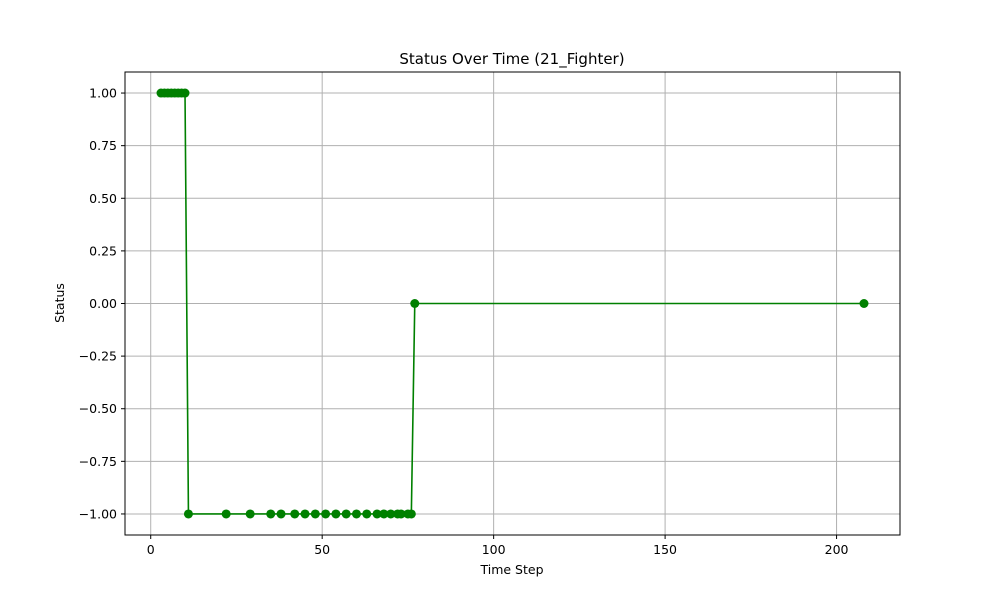  Describe the element at coordinates (322, 549) in the screenshot. I see `x-tick-label: 50` at that location.